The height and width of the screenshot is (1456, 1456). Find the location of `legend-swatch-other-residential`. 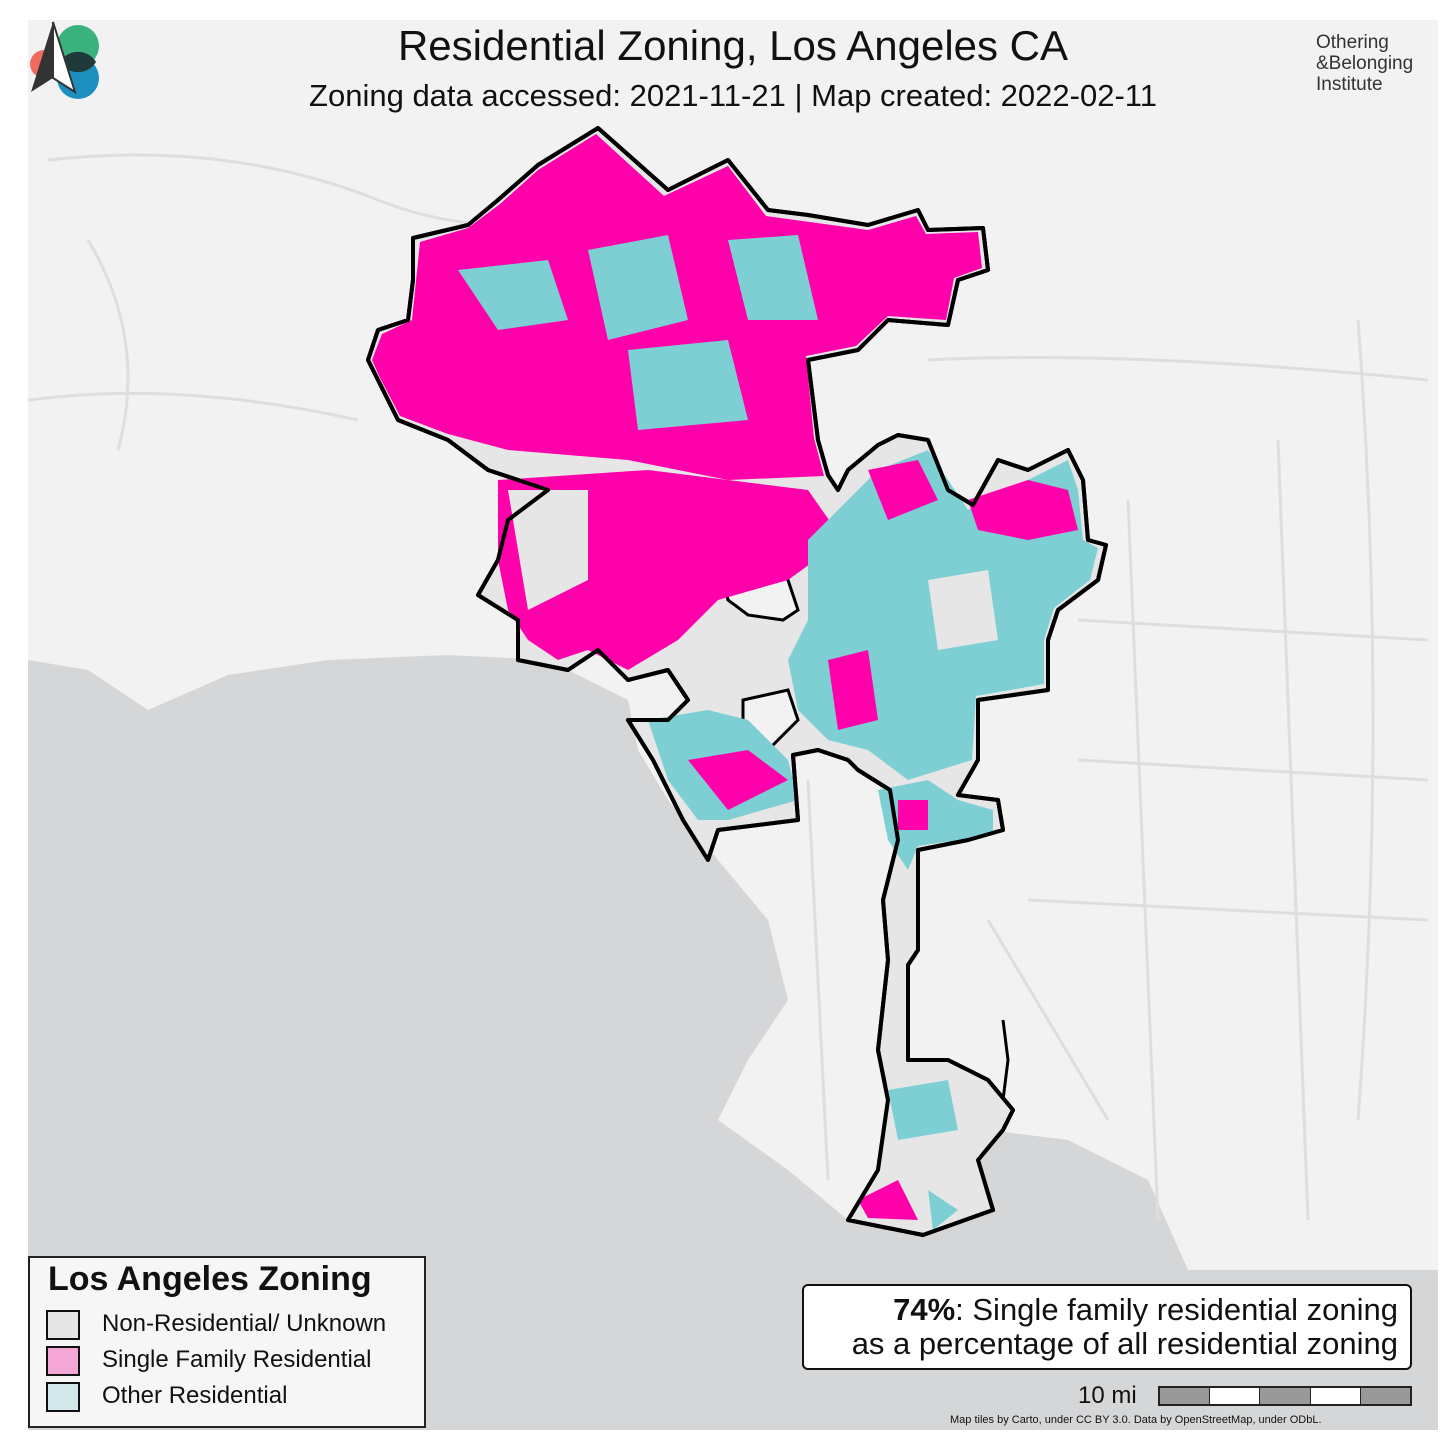

legend-swatch-other-residential is located at coordinates (63, 1397).